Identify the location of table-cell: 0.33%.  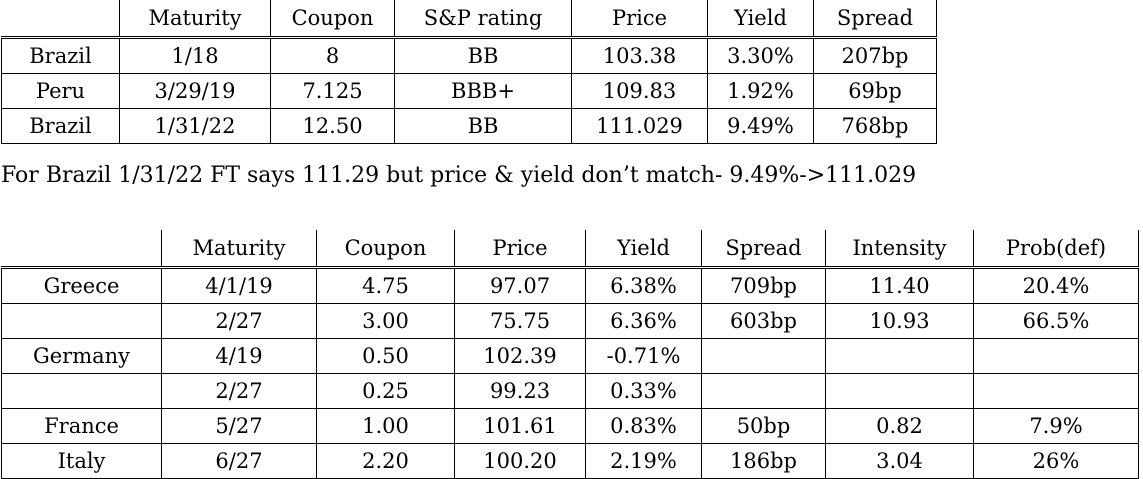
(643, 391).